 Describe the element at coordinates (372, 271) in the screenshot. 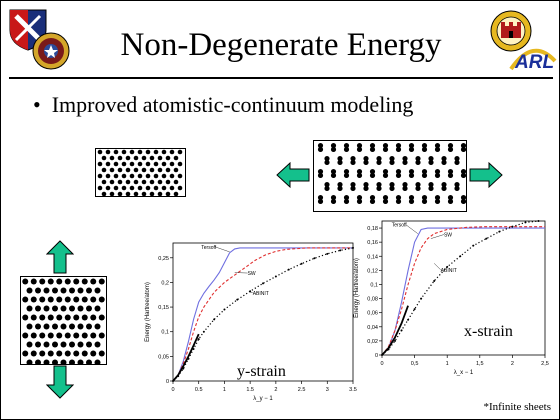

I see `y-tick-label: 0,12` at that location.